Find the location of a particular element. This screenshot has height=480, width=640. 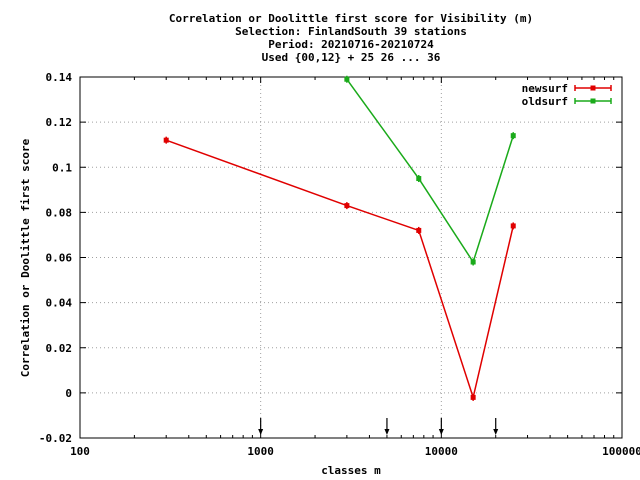

y-tick-label: 0.12 is located at coordinates (59, 122).